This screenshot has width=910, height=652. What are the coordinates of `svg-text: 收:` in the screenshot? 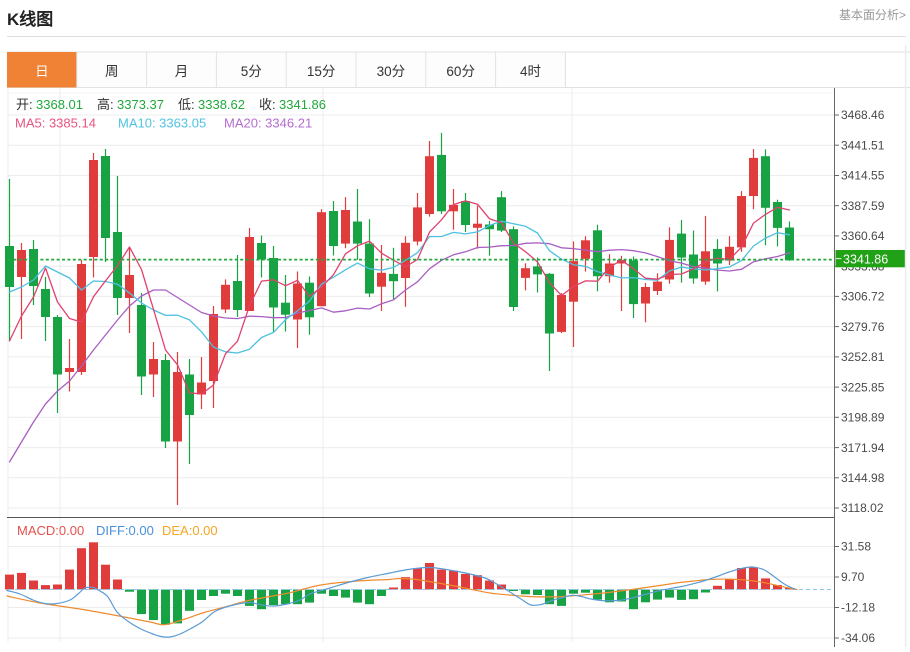 It's located at (267, 104).